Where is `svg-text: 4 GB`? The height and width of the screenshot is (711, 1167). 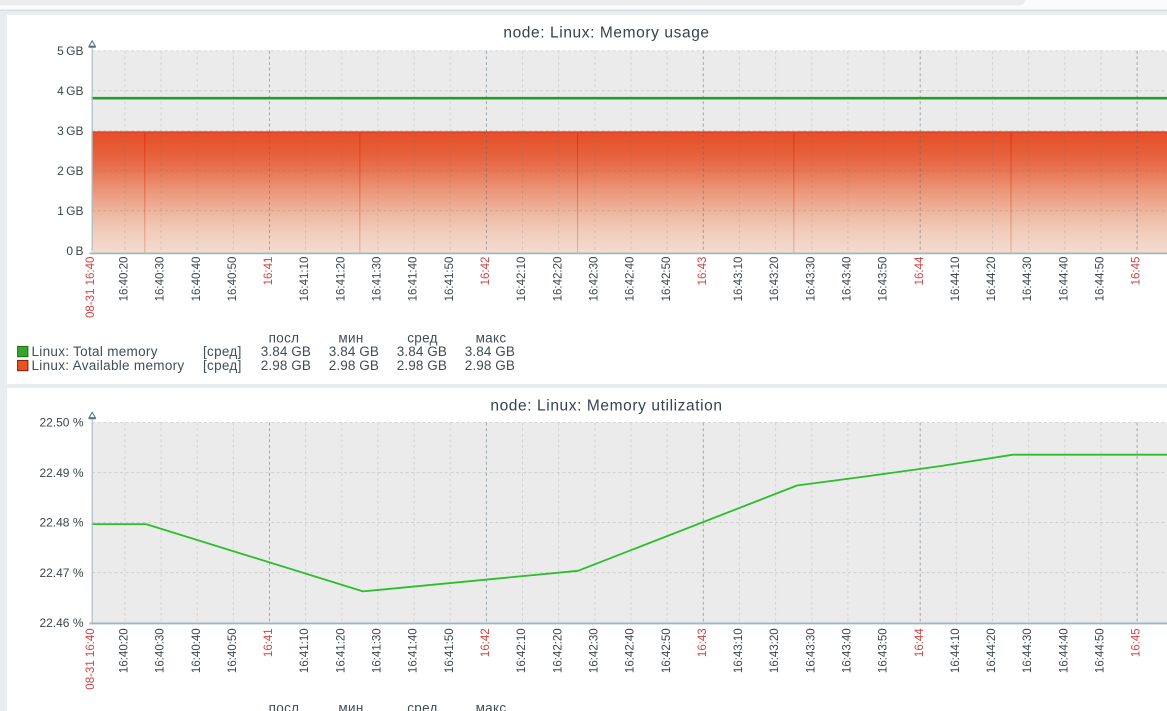 svg-text: 4 GB is located at coordinates (70, 91).